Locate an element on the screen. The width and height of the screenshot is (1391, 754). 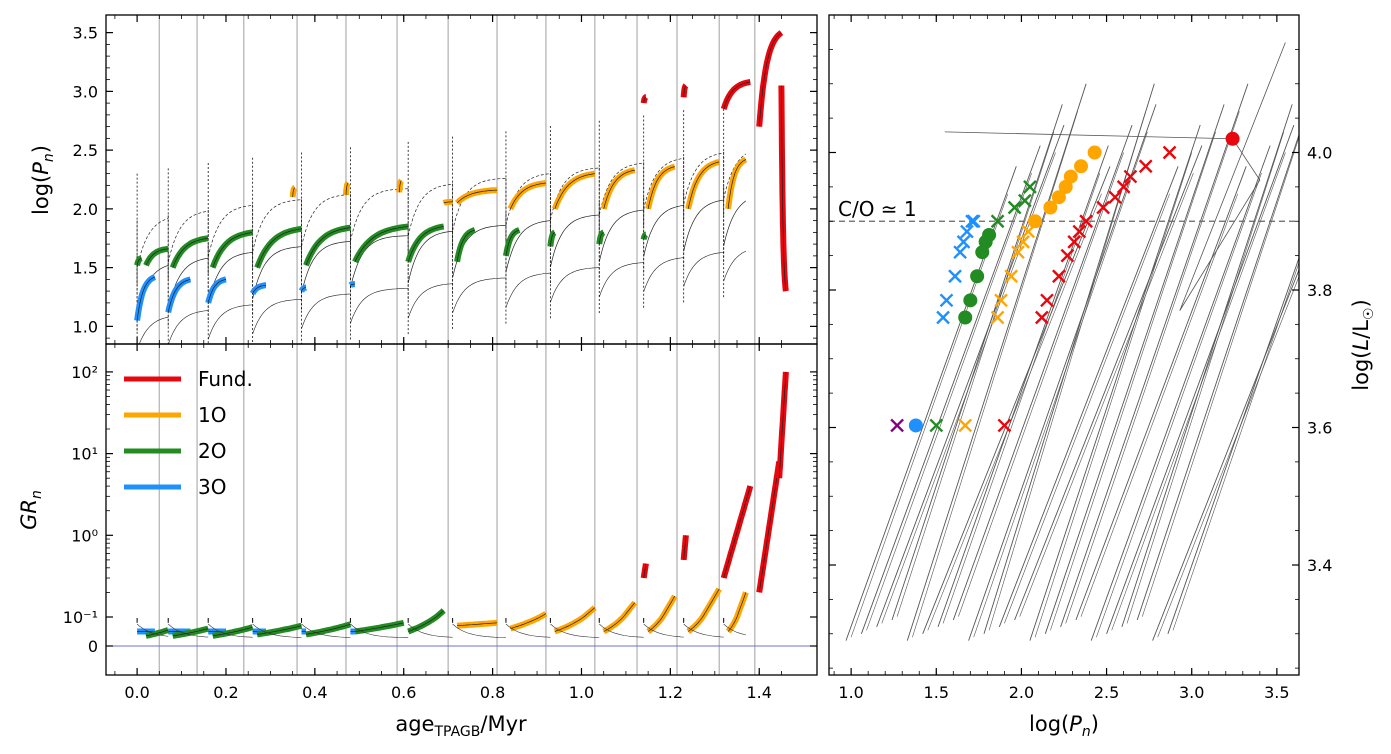
x-tick-label: 1.0 is located at coordinates (581, 692).